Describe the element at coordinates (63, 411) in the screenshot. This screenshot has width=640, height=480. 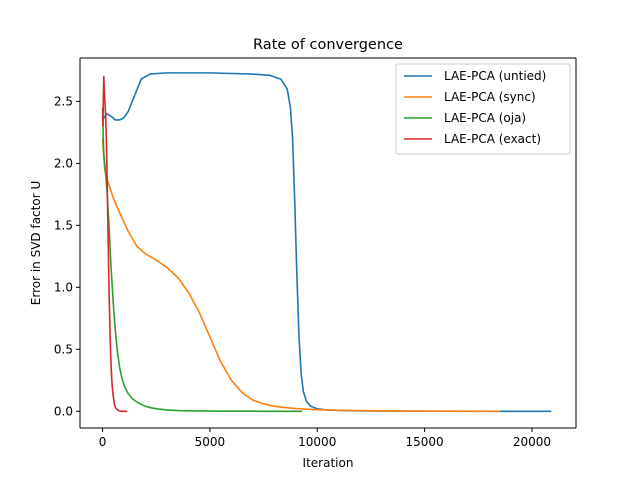
I see `y-tick-label: 0.0` at that location.